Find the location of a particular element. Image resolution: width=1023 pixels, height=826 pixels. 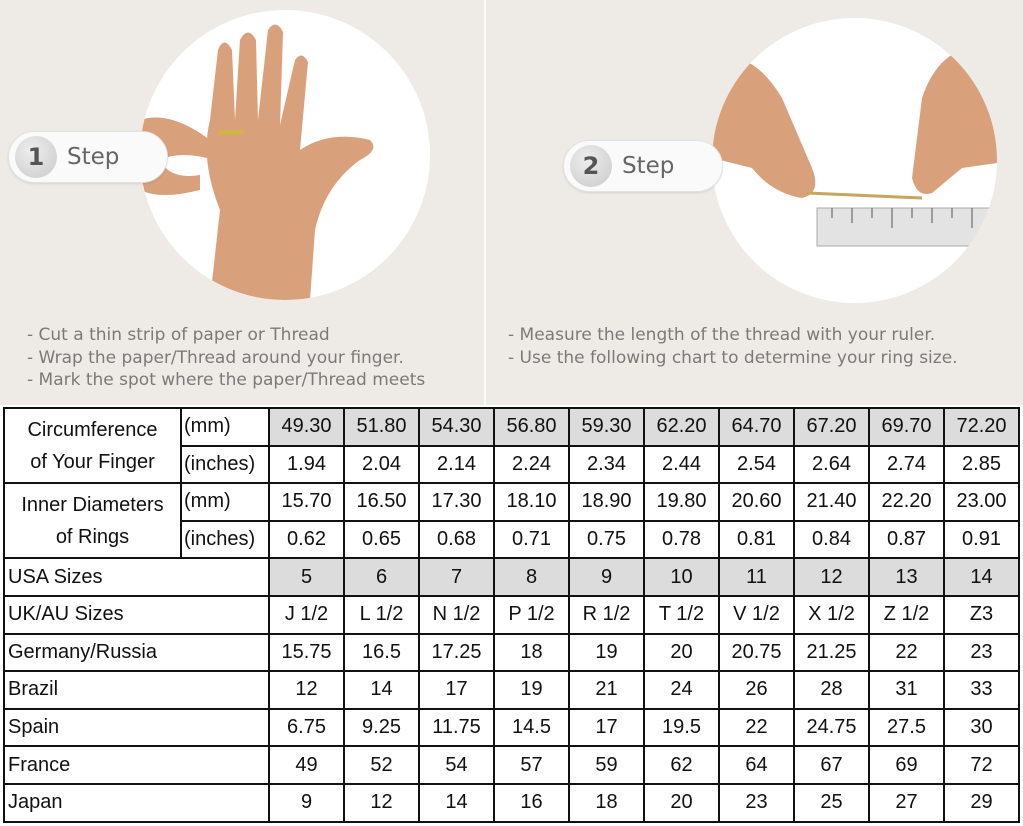

table-row: Japan 9 12 14 16 18 20 23 25 27 29 is located at coordinates (511, 802).